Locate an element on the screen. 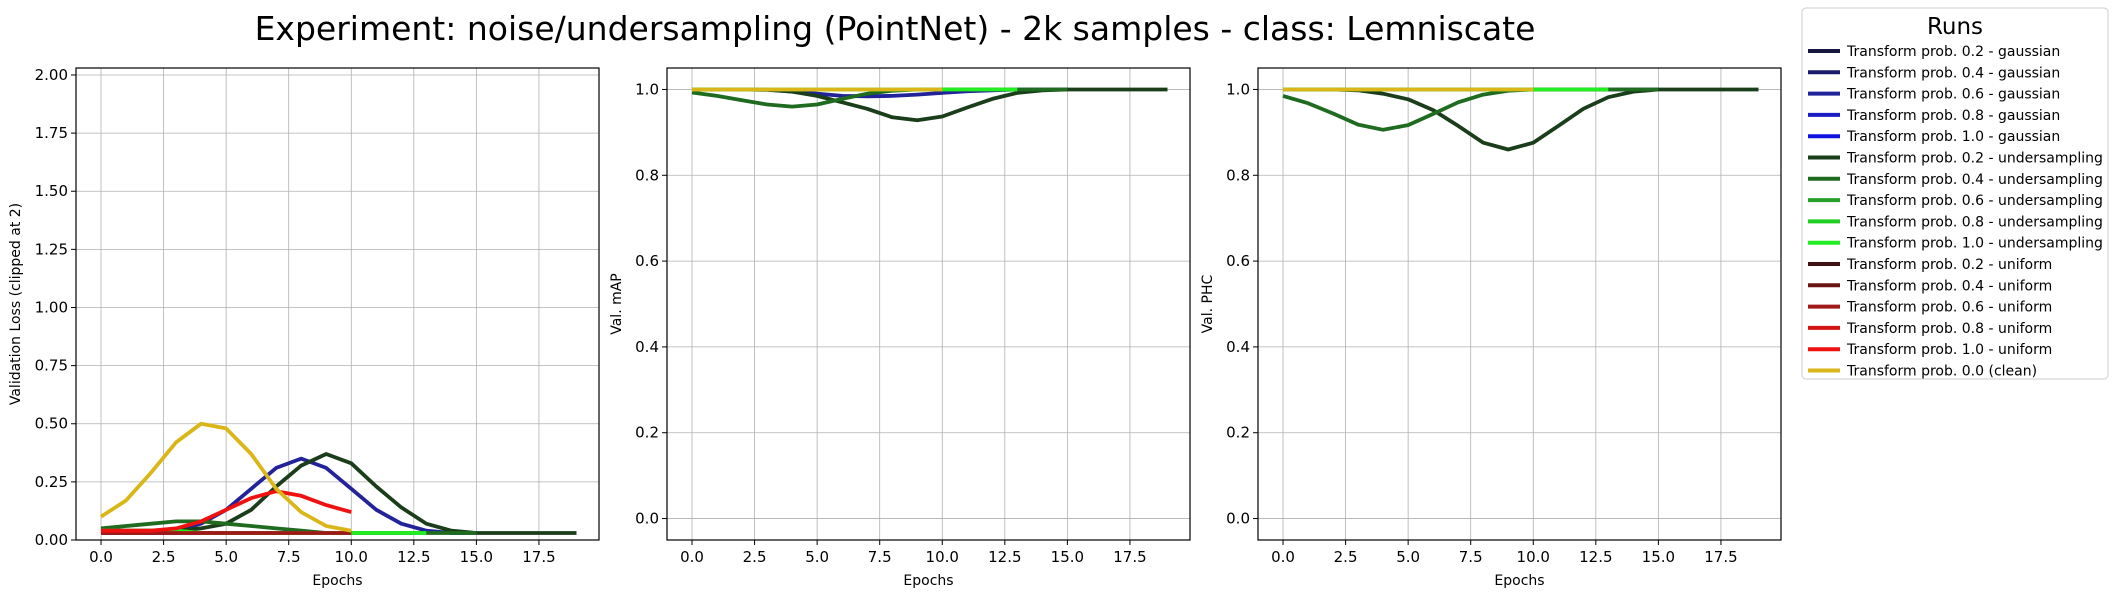 The width and height of the screenshot is (2115, 598). legend-label: Transform prob. 1.0 - gaussian is located at coordinates (1953, 137).